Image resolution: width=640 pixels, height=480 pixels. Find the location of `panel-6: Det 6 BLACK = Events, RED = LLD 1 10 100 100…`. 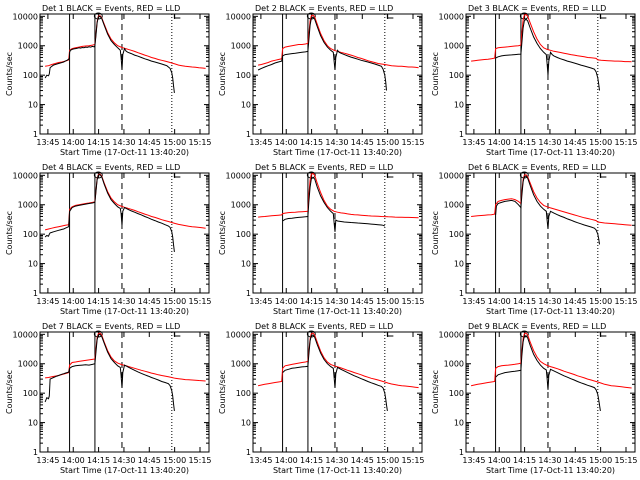

panel-6: Det 6 BLACK = Events, RED = LLD 1 10 100 100… is located at coordinates (534, 239).